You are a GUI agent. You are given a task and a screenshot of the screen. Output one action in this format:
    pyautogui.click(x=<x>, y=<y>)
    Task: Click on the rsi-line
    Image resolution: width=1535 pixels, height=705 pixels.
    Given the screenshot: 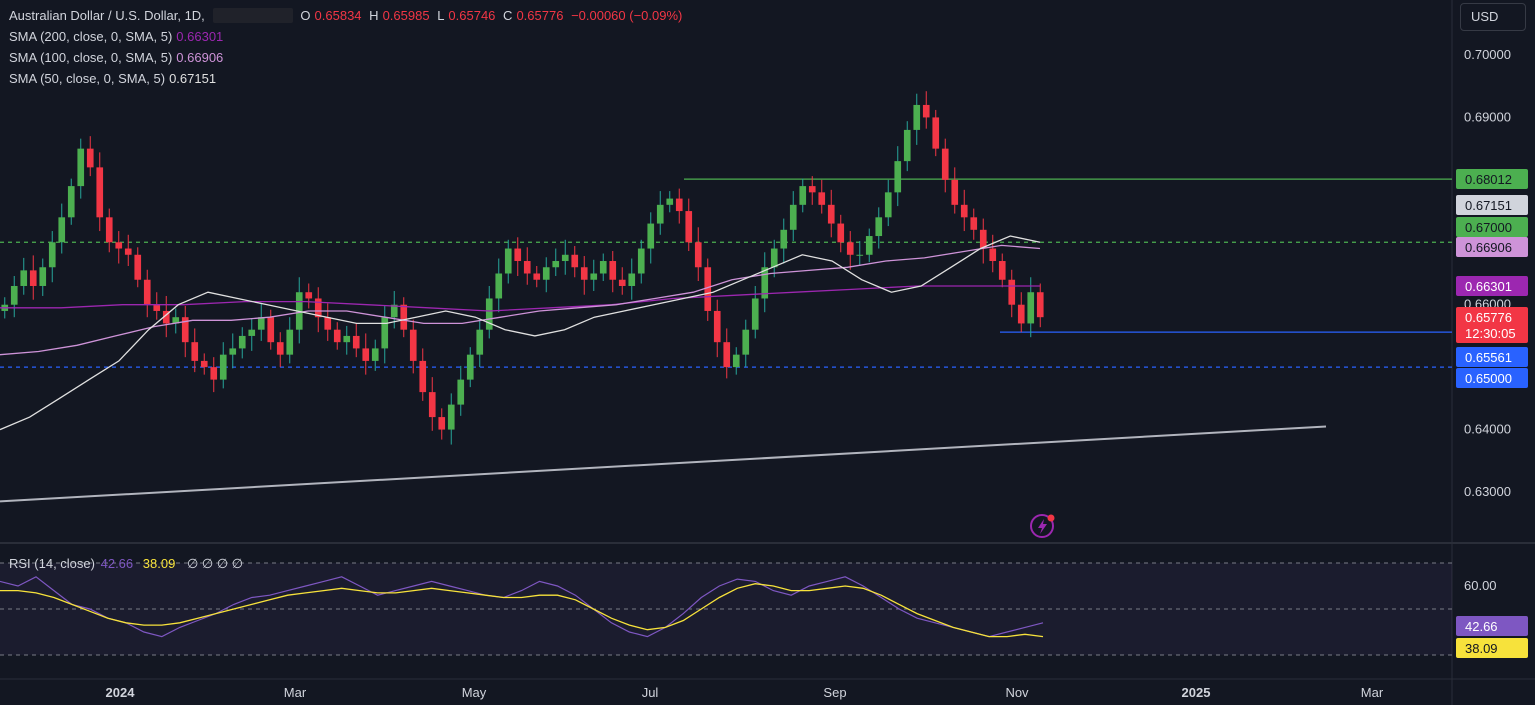 What is the action you would take?
    pyautogui.click(x=522, y=607)
    